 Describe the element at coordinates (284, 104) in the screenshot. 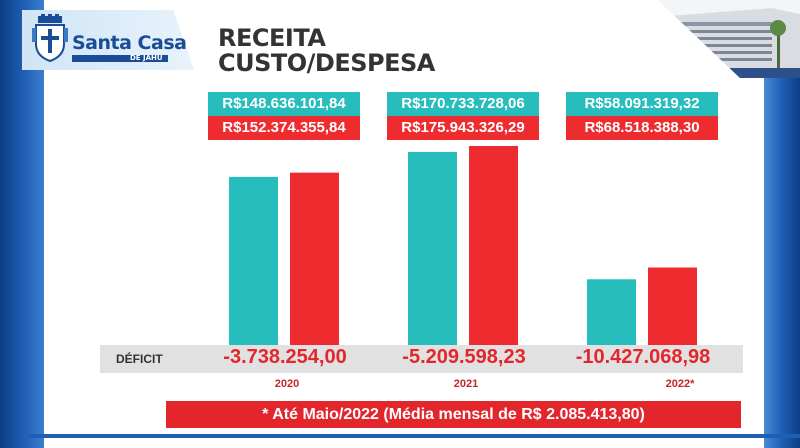

I see `receita-label-2020: R$148.636.101,84` at that location.